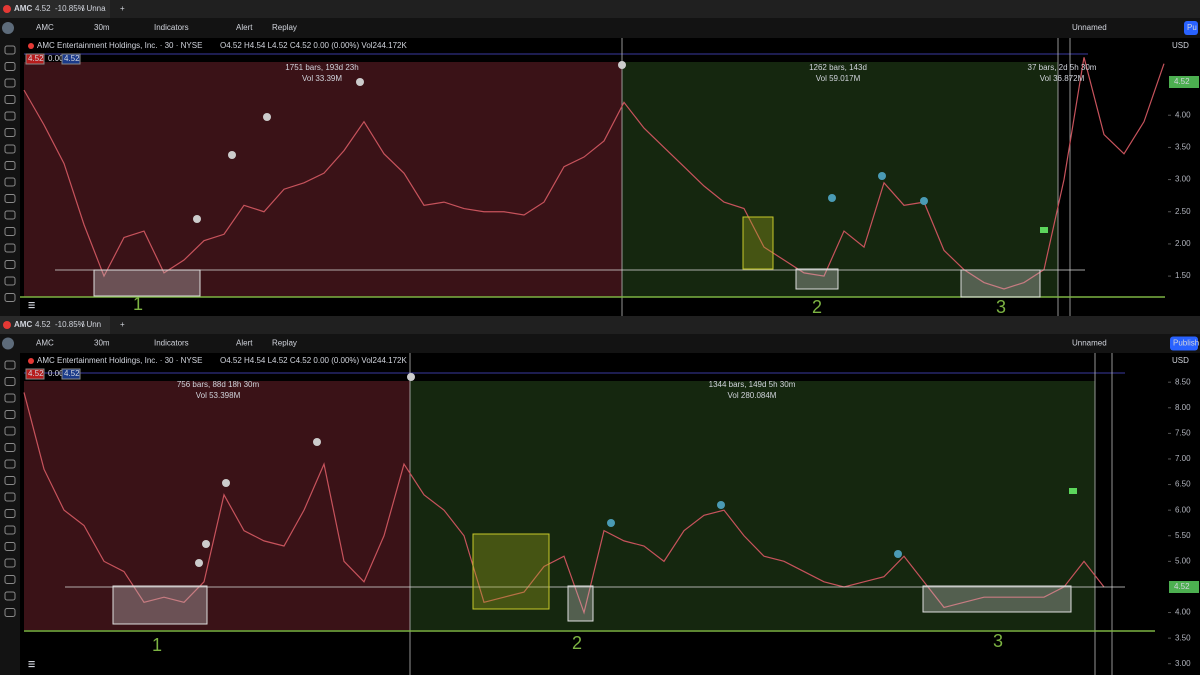 The image size is (1200, 675). Describe the element at coordinates (817, 307) in the screenshot. I see `zone-label: 2` at that location.